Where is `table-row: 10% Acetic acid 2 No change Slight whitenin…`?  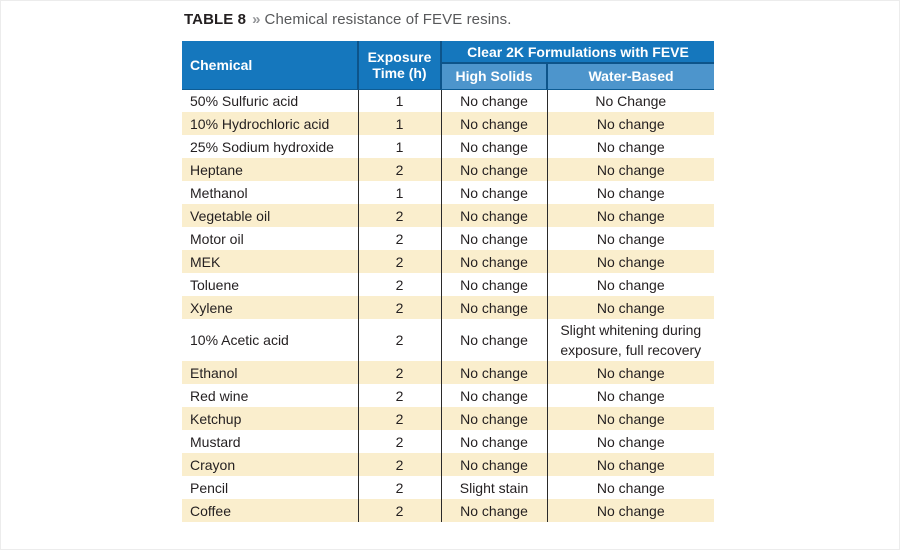 table-row: 10% Acetic acid 2 No change Slight whitenin… is located at coordinates (448, 340).